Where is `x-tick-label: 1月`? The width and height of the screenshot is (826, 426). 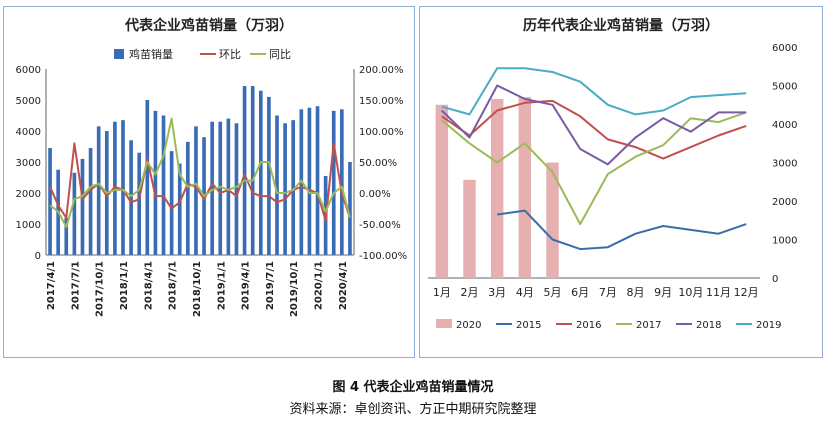 x-tick-label: 1月 is located at coordinates (442, 292).